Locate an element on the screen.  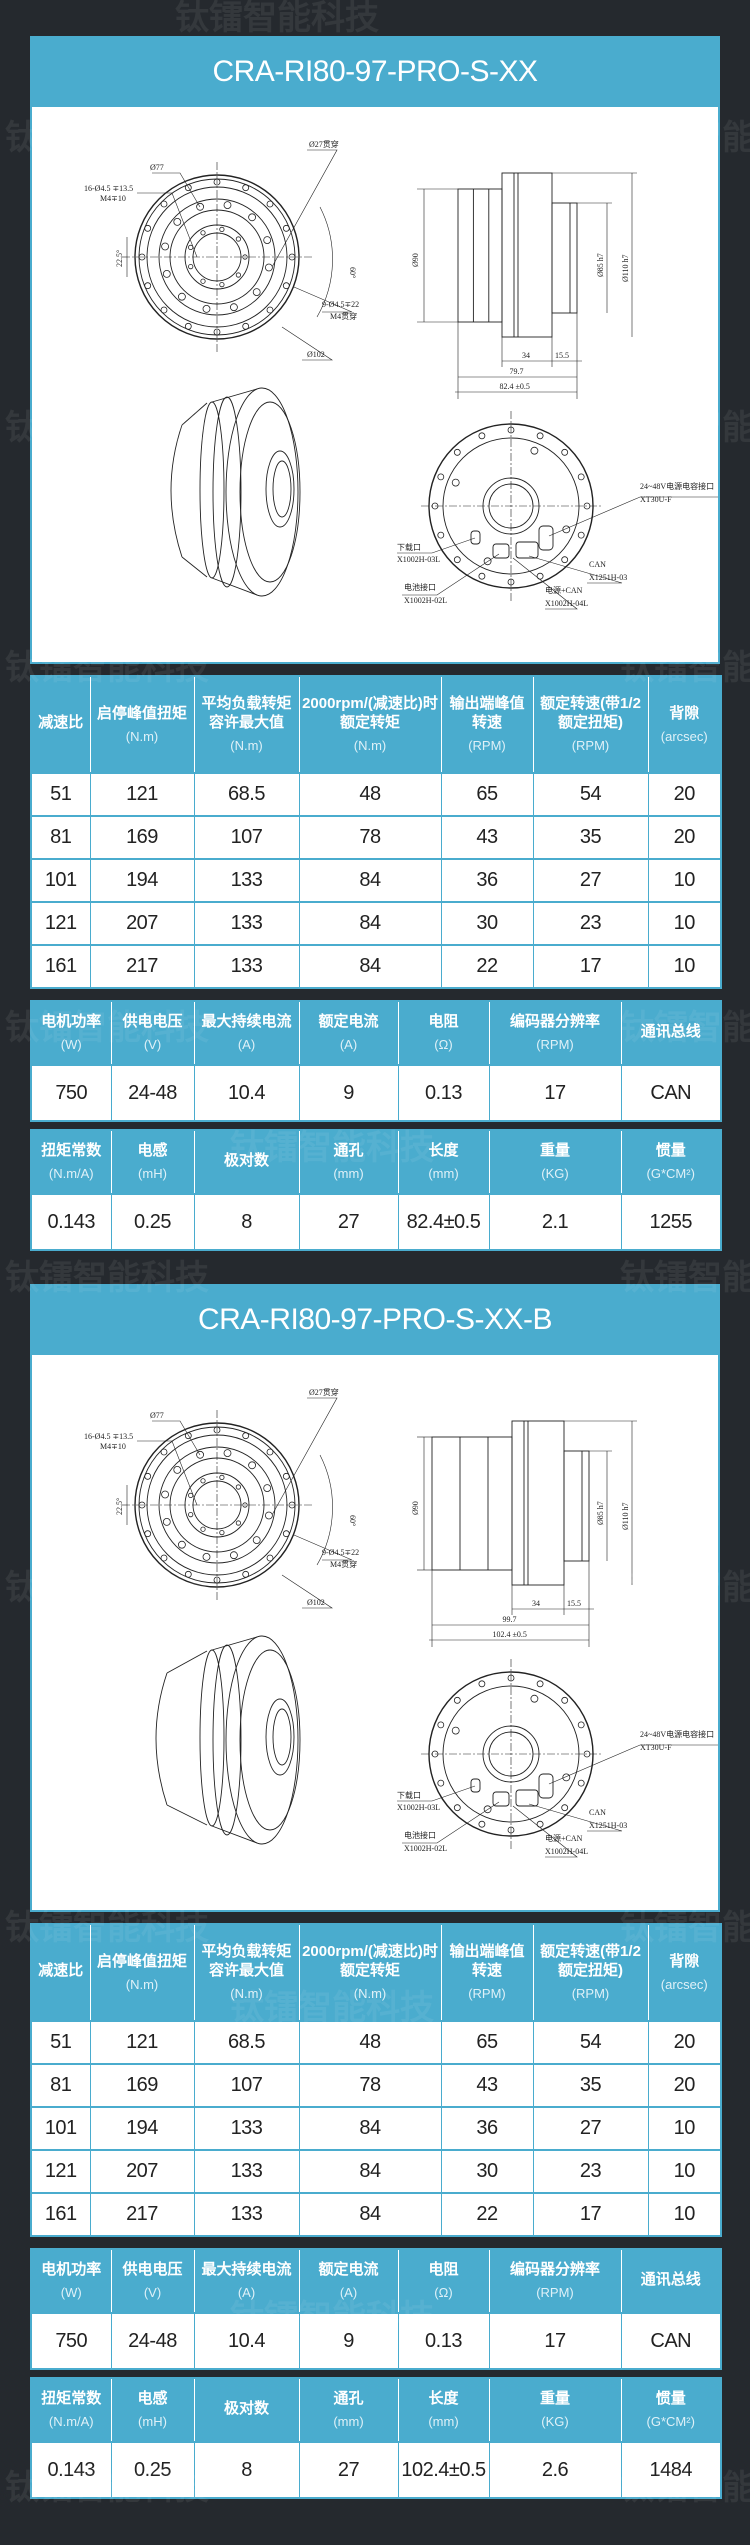
table-cell: 48 is located at coordinates (369, 2042).